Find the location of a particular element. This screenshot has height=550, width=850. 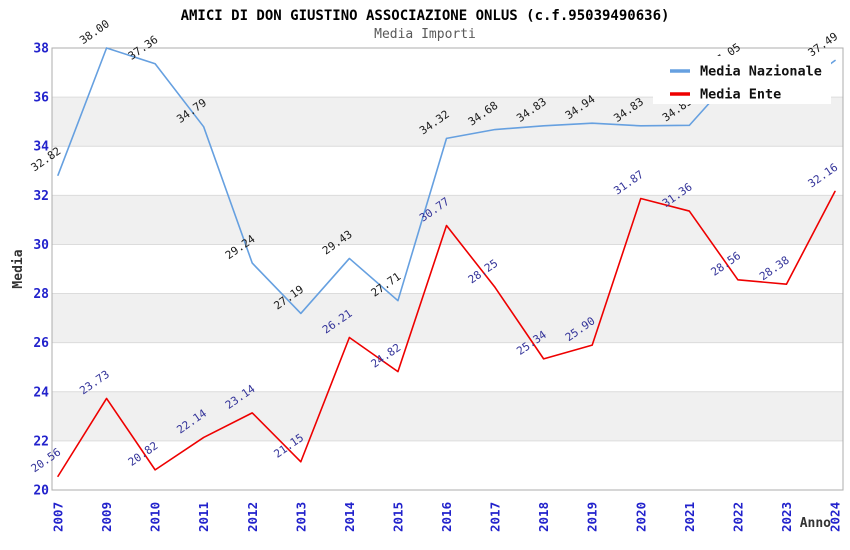

y-tick-label: 26 is located at coordinates (41, 343).